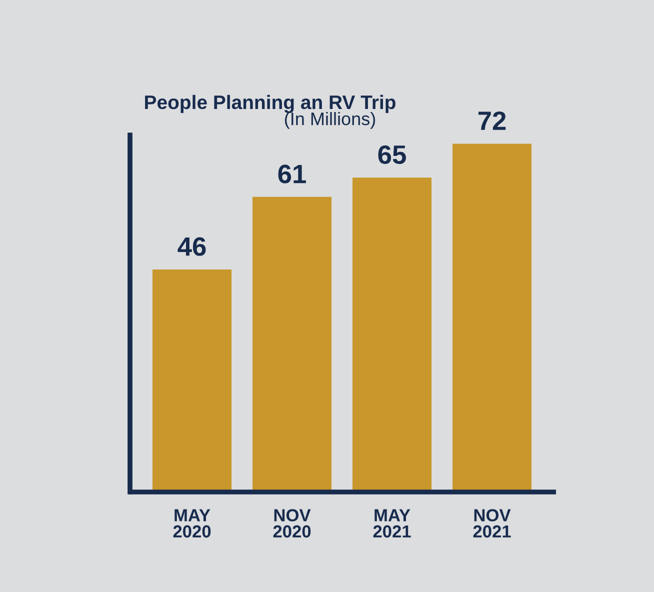 Image resolution: width=654 pixels, height=592 pixels. What do you see at coordinates (192, 246) in the screenshot?
I see `data-label: 46` at bounding box center [192, 246].